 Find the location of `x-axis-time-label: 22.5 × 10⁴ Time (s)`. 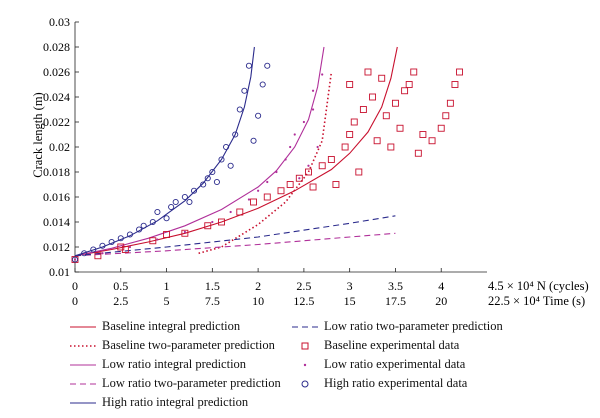

x-axis-time-label: 22.5 × 10⁴ Time (s) is located at coordinates (536, 301).